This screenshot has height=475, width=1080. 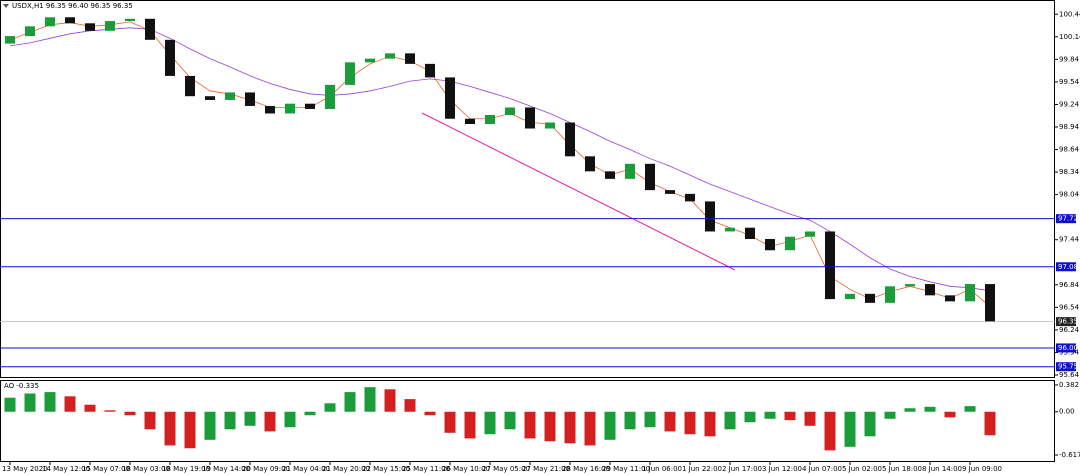 I want to click on y-tick-label: 98.94, so click(x=1069, y=127).